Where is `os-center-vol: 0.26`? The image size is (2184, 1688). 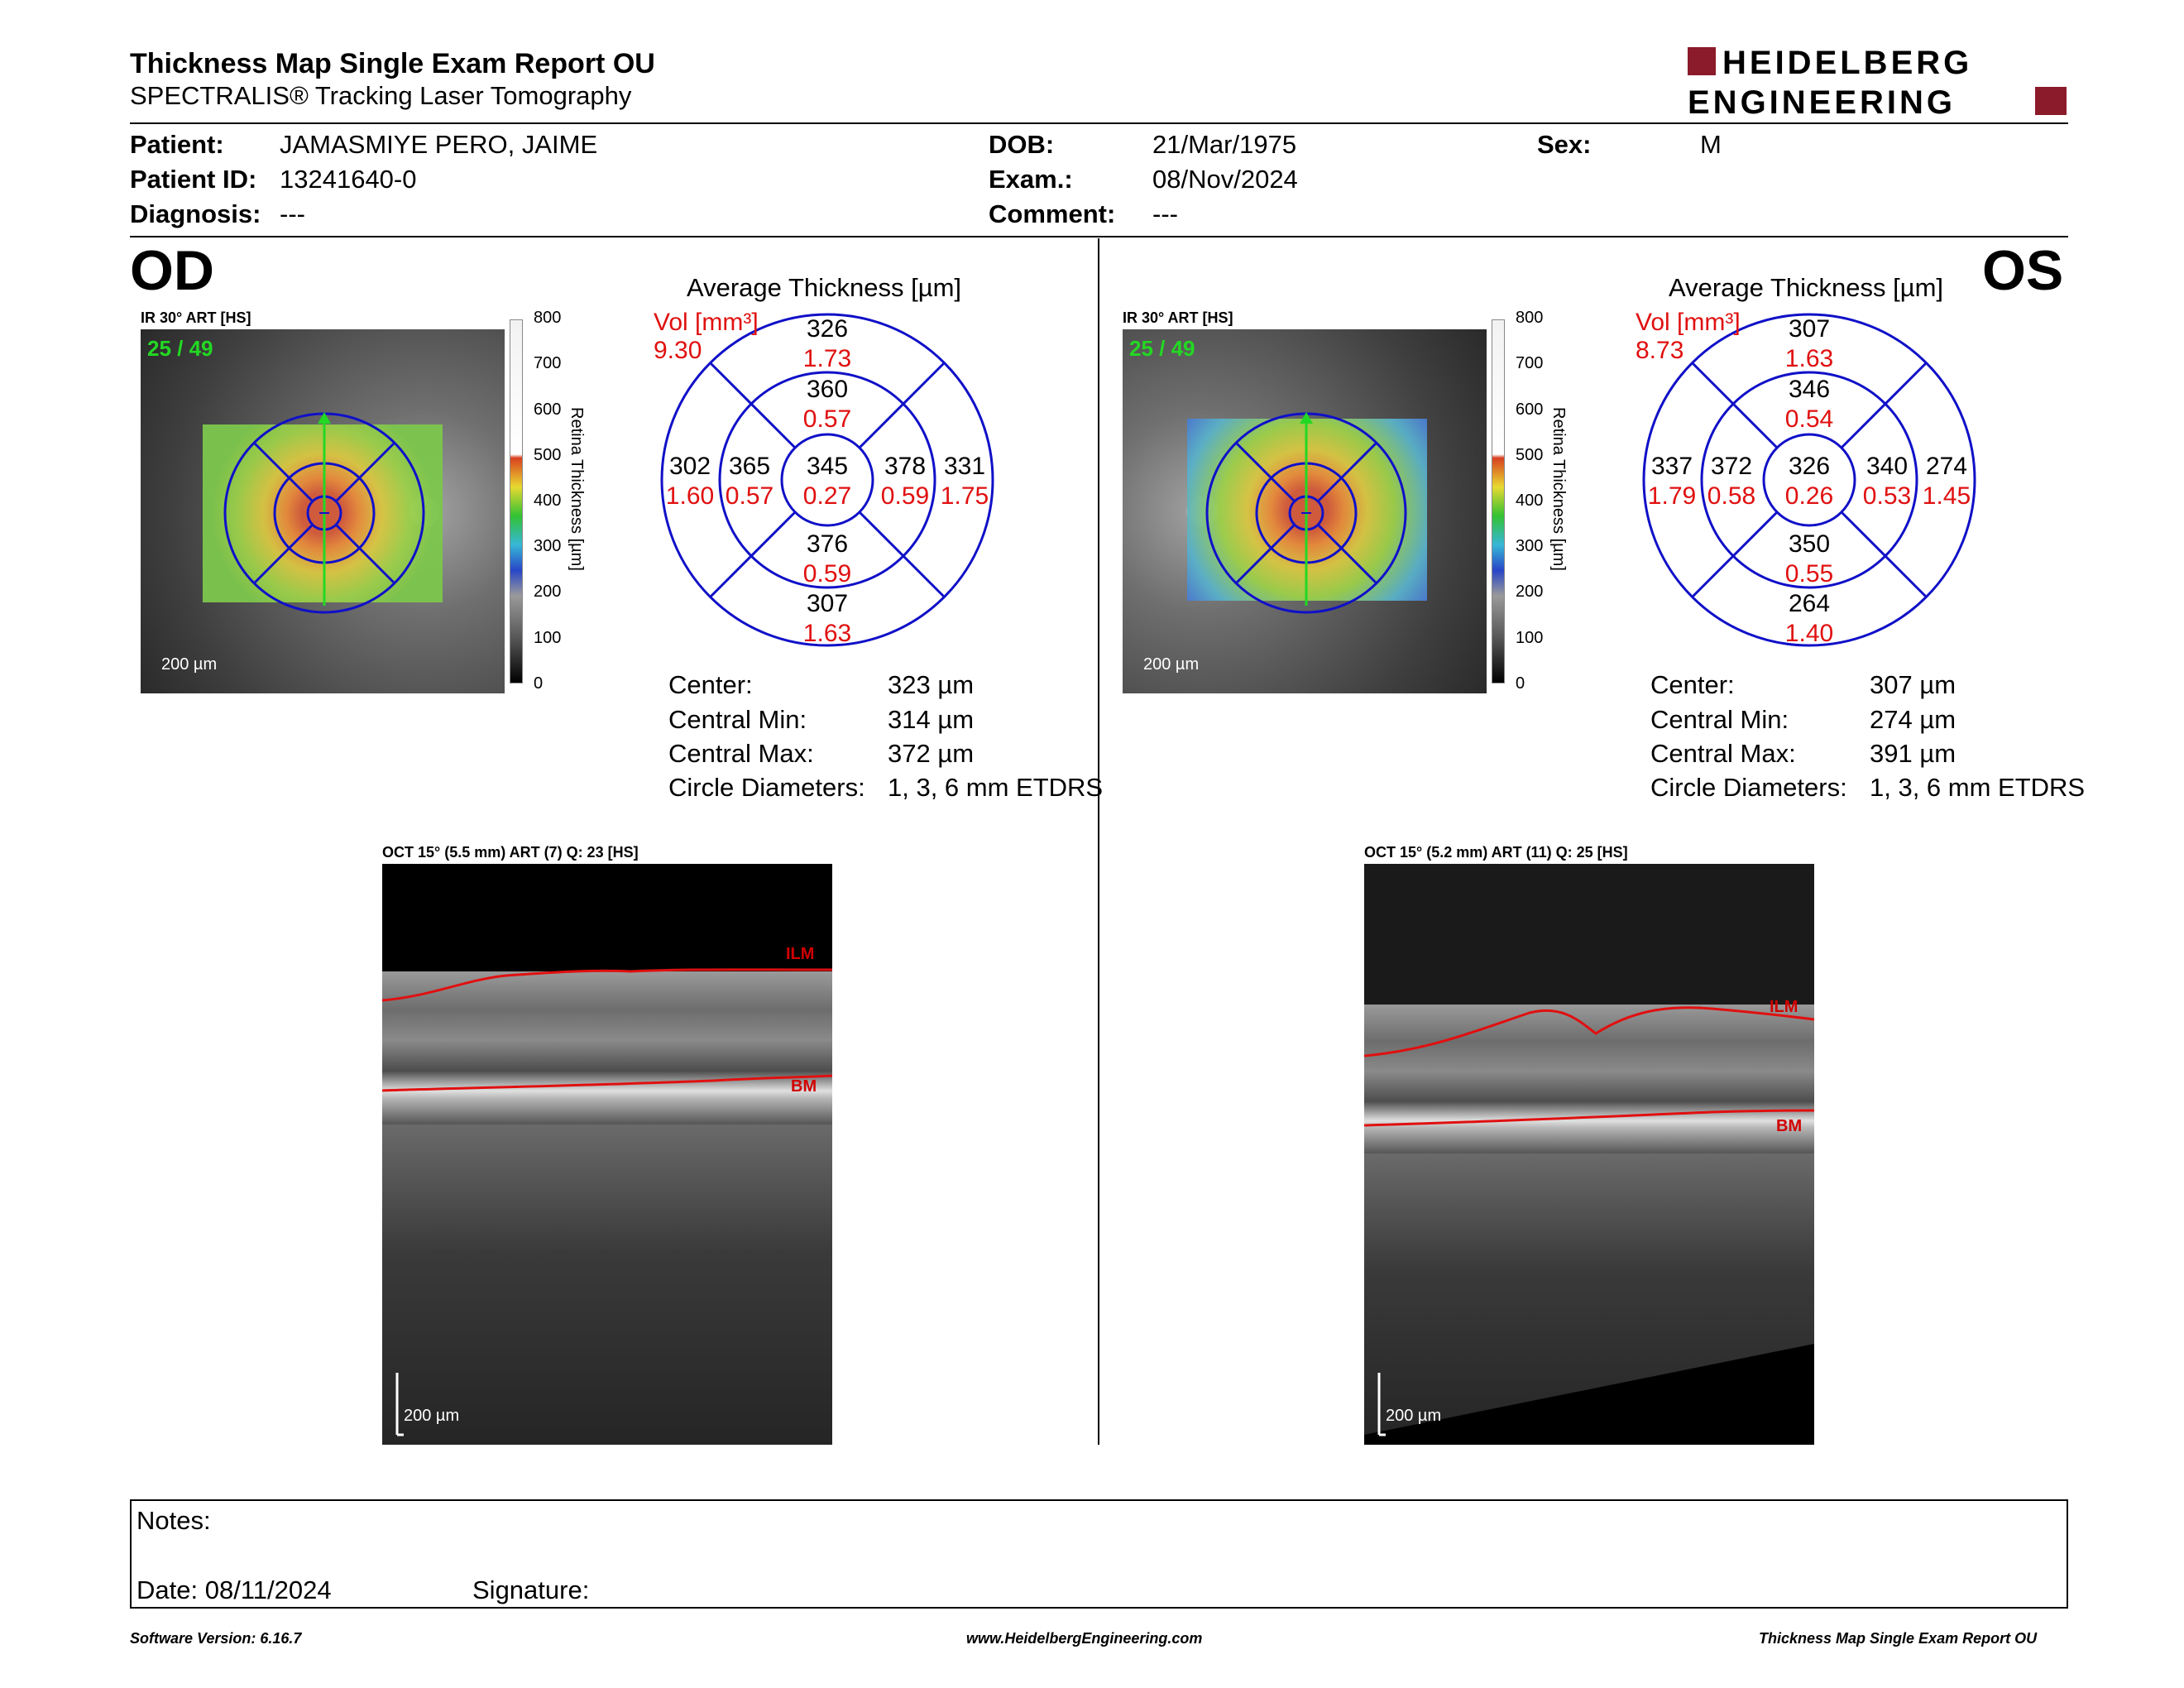 os-center-vol: 0.26 is located at coordinates (1809, 496).